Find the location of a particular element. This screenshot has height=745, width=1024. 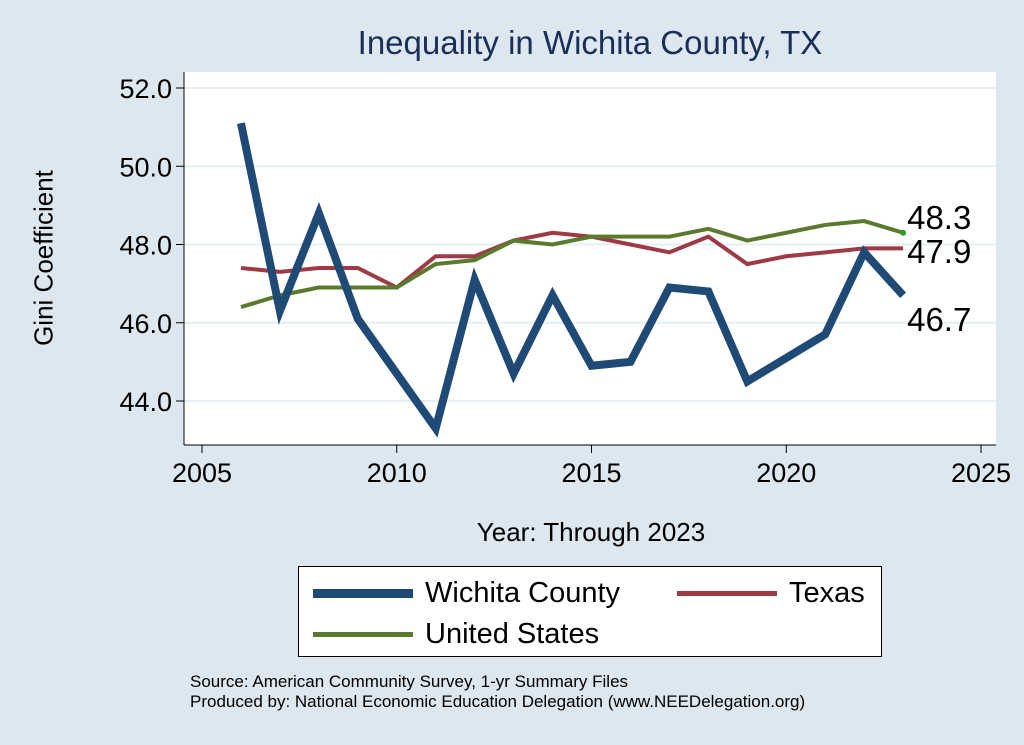

y-tick-label: 44.0 is located at coordinates (145, 402).